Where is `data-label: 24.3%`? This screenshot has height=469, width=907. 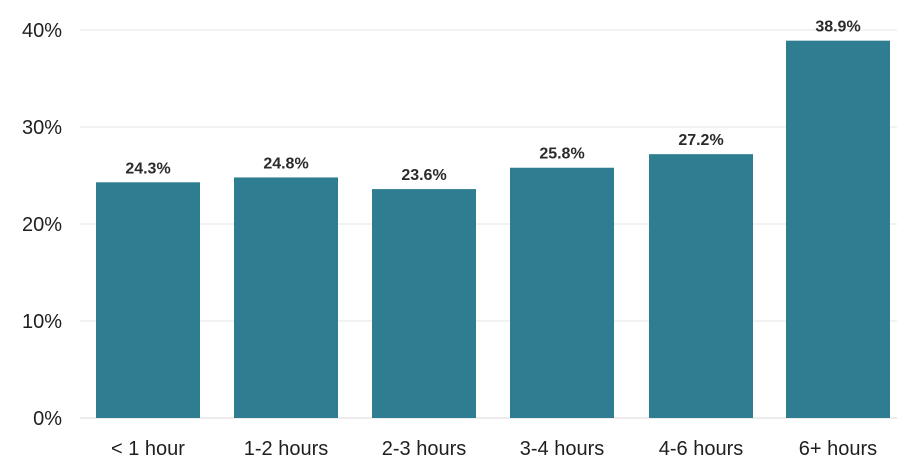 data-label: 24.3% is located at coordinates (147, 168).